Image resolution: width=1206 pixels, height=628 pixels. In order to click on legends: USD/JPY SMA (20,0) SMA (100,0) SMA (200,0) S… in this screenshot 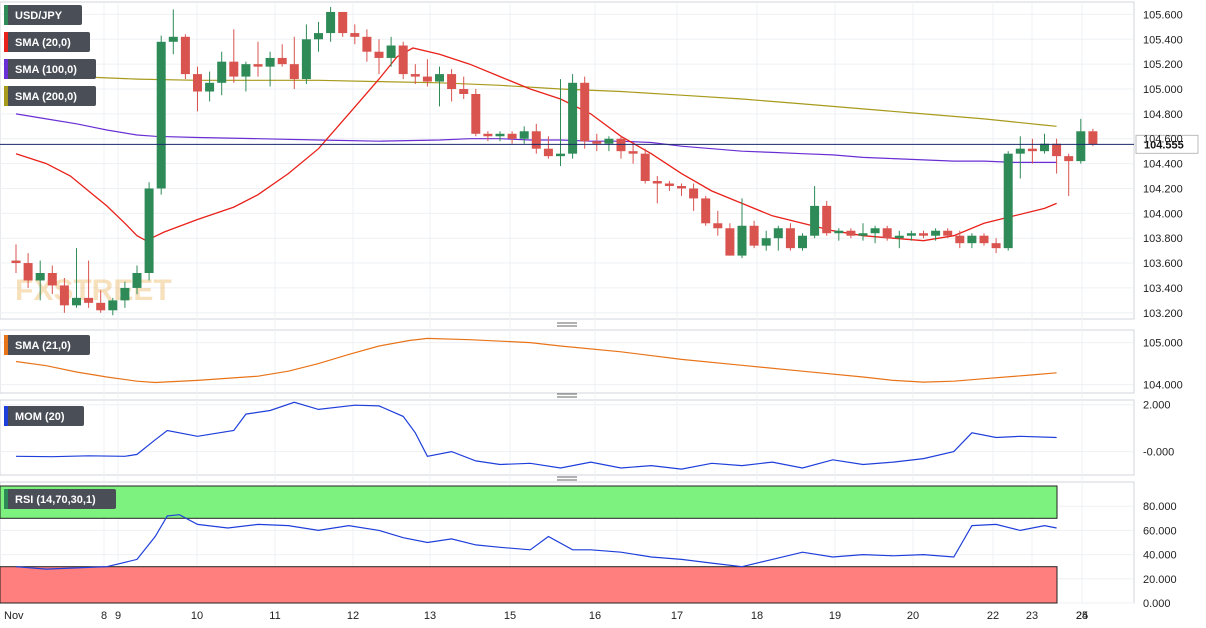, I will do `click(60, 257)`.